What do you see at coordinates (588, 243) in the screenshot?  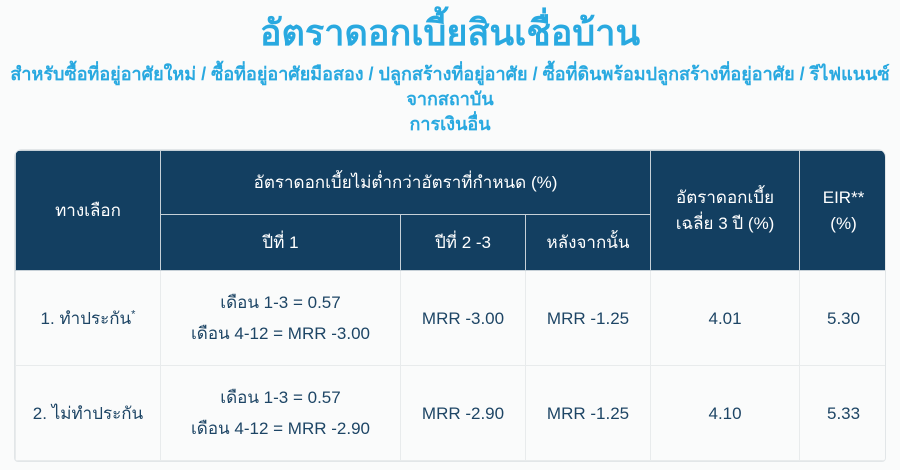 I see `header-after-that: หลังจากนั้น` at bounding box center [588, 243].